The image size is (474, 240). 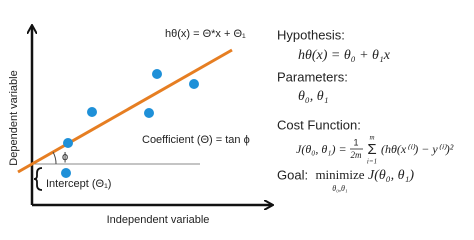 What do you see at coordinates (65, 157) in the screenshot?
I see `angle-label: ϕ` at bounding box center [65, 157].